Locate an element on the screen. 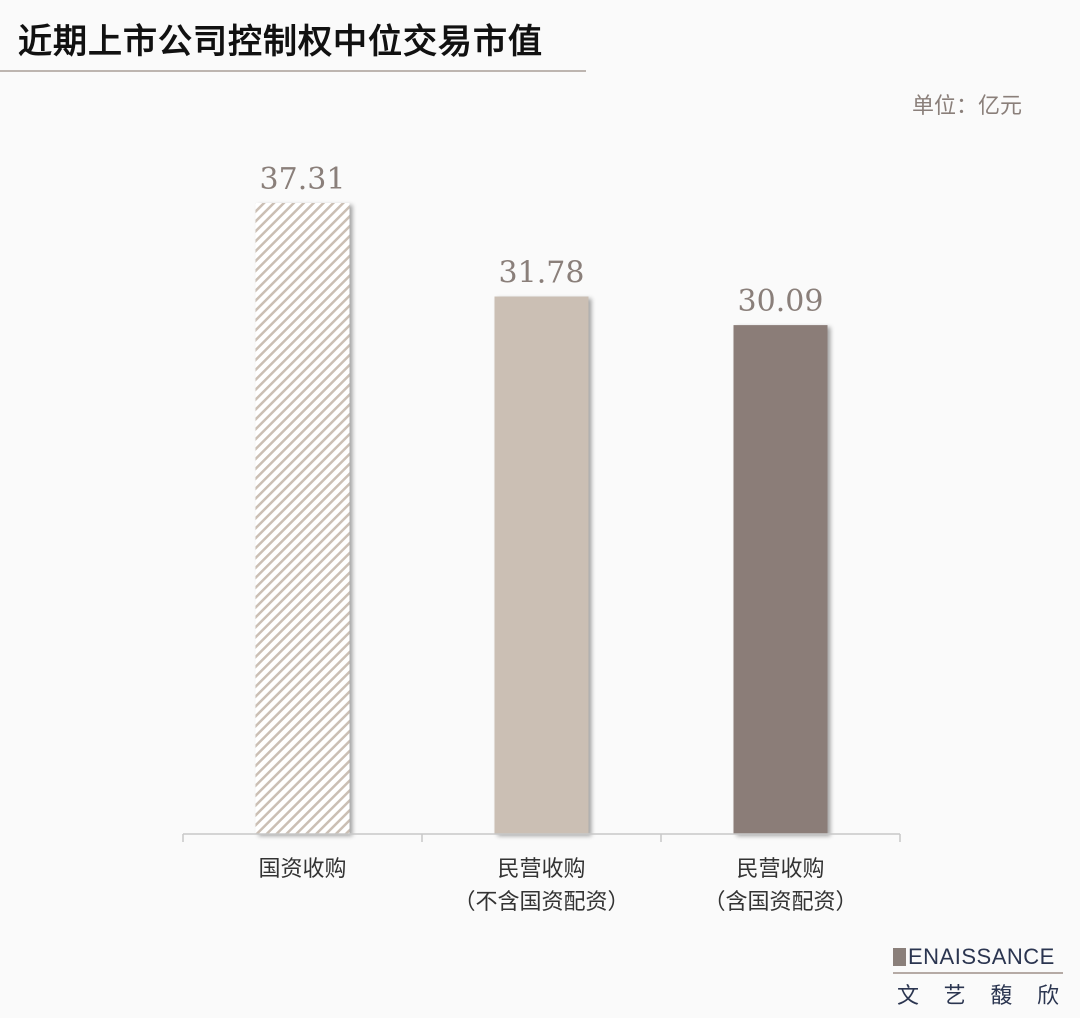 The width and height of the screenshot is (1080, 1018). unit-label: 单位：亿元 is located at coordinates (966, 106).